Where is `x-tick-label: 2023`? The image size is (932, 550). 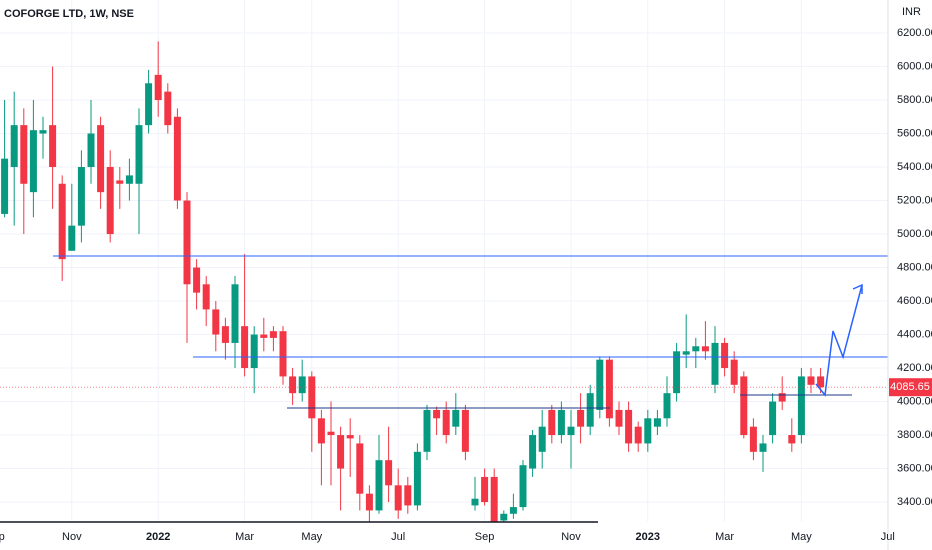
x-tick-label: 2023 is located at coordinates (648, 537).